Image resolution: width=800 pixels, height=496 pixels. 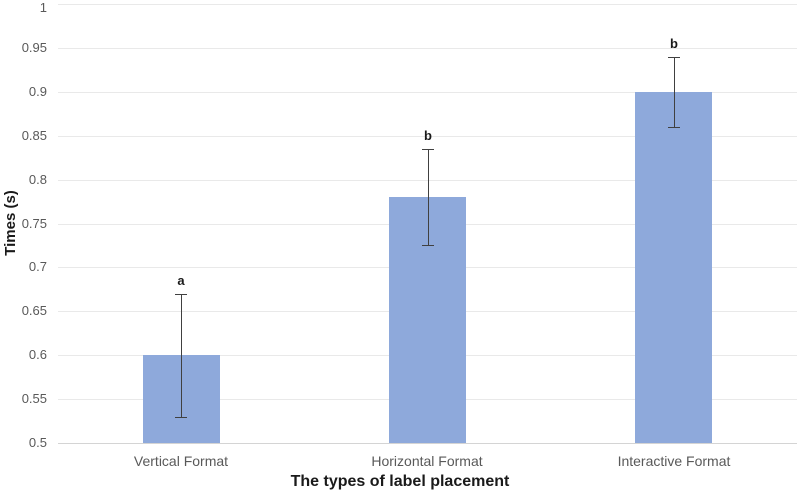 What do you see at coordinates (427, 461) in the screenshot?
I see `x-category-label: Horizontal Format` at bounding box center [427, 461].